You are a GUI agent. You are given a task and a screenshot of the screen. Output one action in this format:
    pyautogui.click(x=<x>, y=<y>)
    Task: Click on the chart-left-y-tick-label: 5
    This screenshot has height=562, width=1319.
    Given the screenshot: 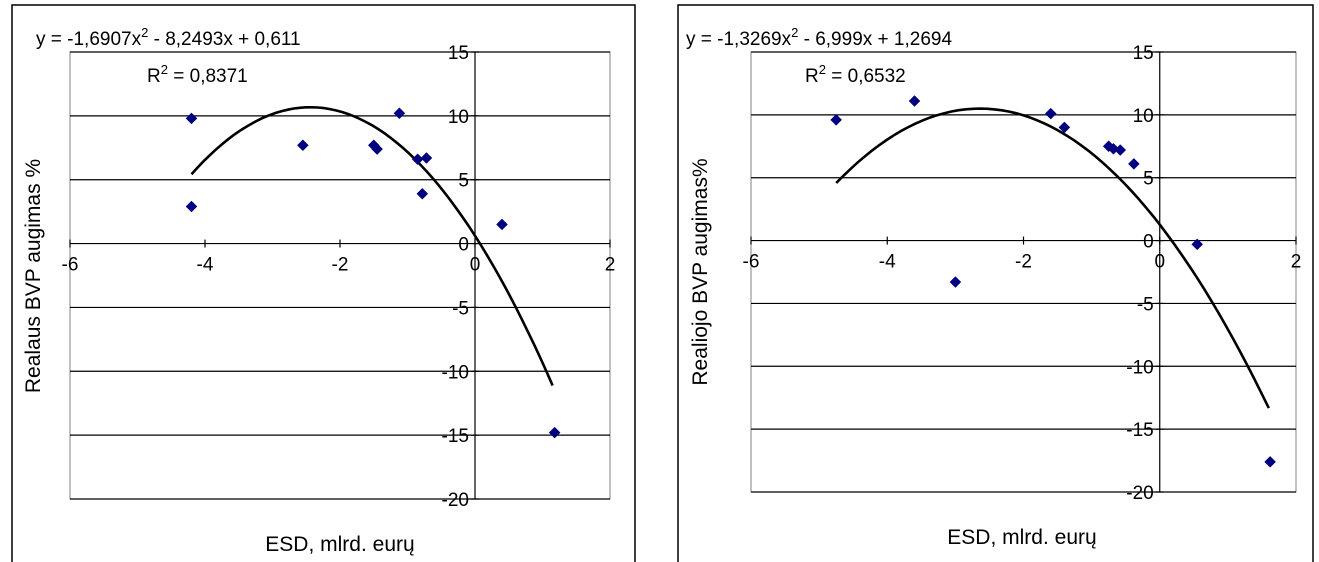 What is the action you would take?
    pyautogui.click(x=463, y=181)
    